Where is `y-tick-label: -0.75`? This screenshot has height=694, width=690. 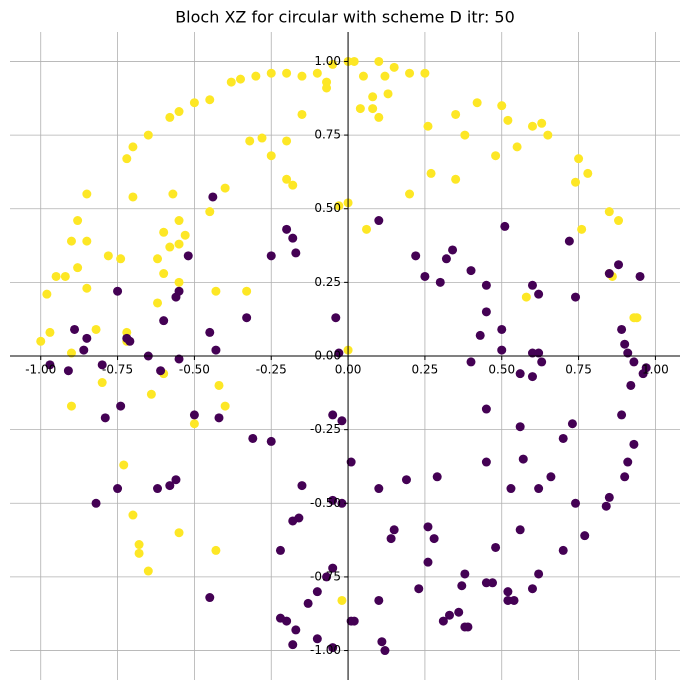
y-tick-label: -0.75 is located at coordinates (325, 576).